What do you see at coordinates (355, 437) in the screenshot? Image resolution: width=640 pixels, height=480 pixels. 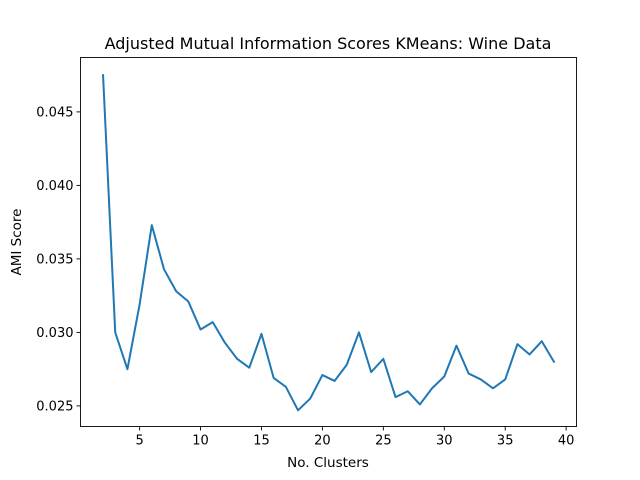 I see `x-axis: 5 10 15 20 25 30 35 40` at bounding box center [355, 437].